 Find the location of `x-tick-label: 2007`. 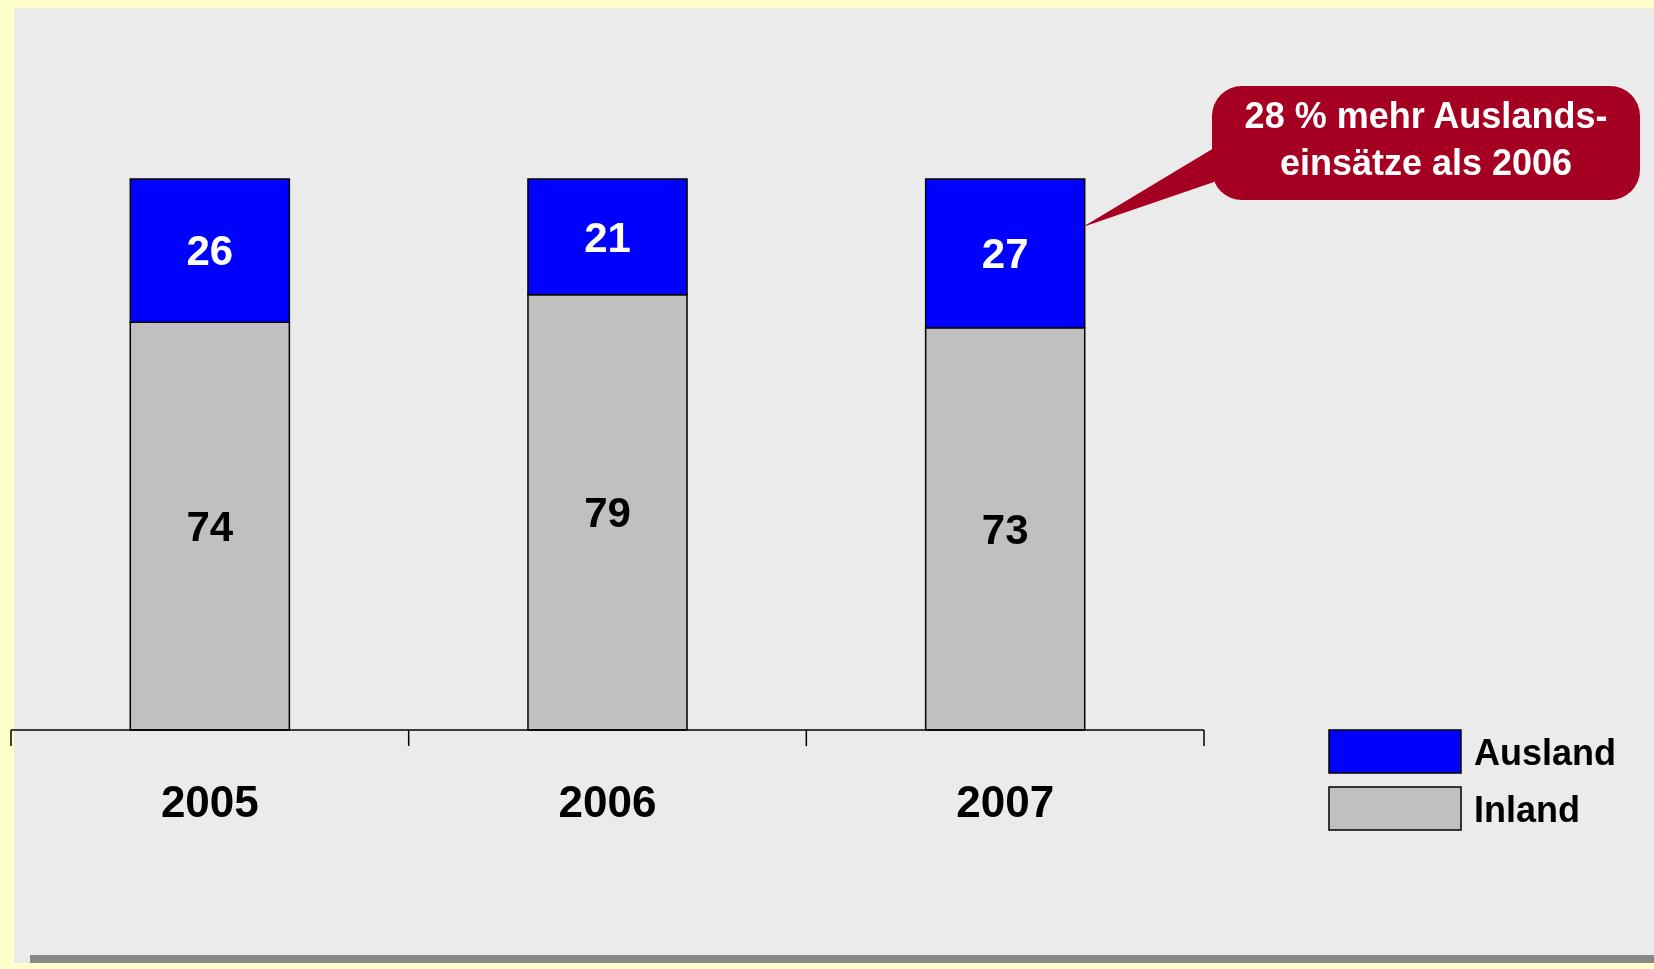

x-tick-label: 2007 is located at coordinates (1005, 802).